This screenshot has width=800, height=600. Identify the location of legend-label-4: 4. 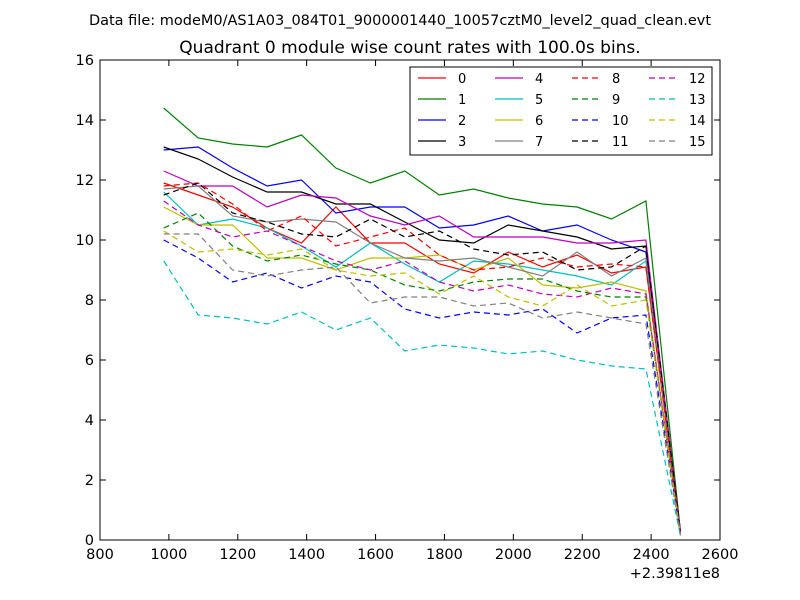
(539, 79).